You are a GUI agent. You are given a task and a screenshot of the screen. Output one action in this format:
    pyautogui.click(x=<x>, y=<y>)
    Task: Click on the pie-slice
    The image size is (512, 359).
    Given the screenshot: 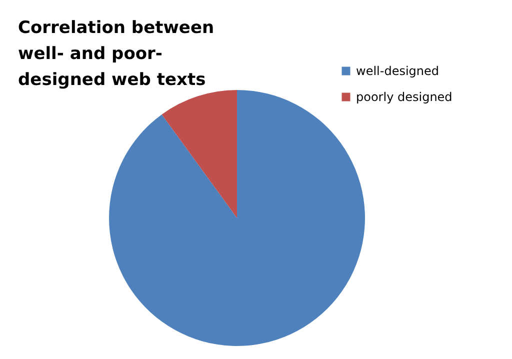 What is the action you would take?
    pyautogui.click(x=199, y=154)
    